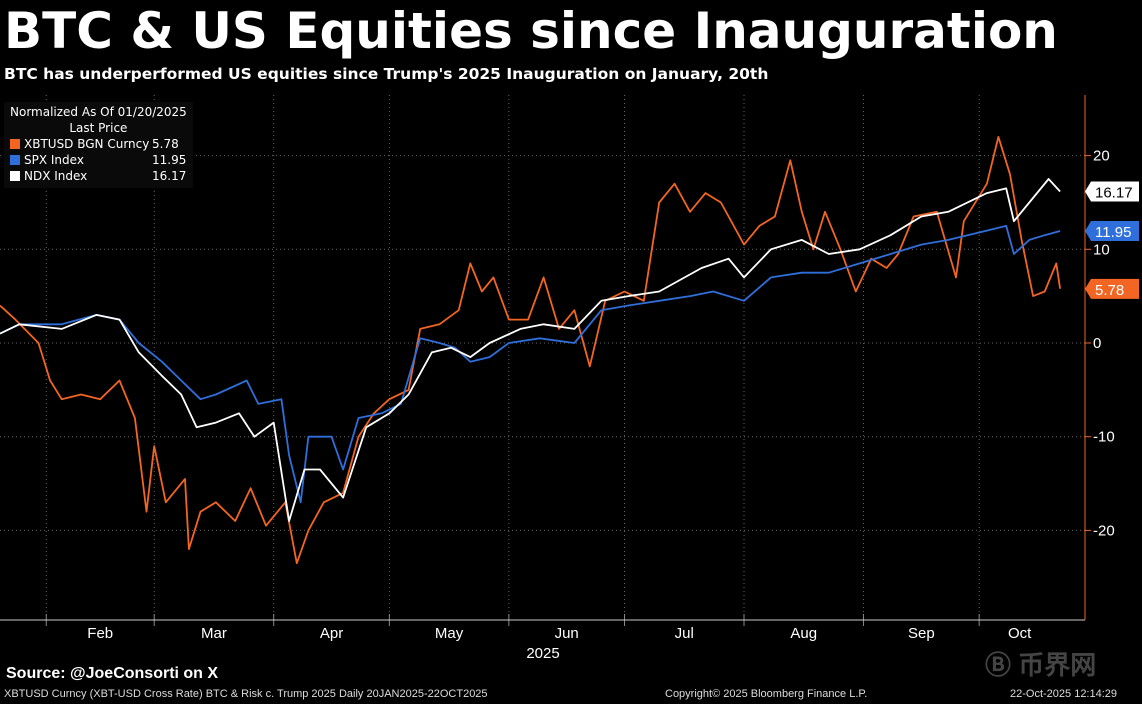 The width and height of the screenshot is (1142, 704). What do you see at coordinates (56, 176) in the screenshot?
I see `legend-series-name: NDX Index` at bounding box center [56, 176].